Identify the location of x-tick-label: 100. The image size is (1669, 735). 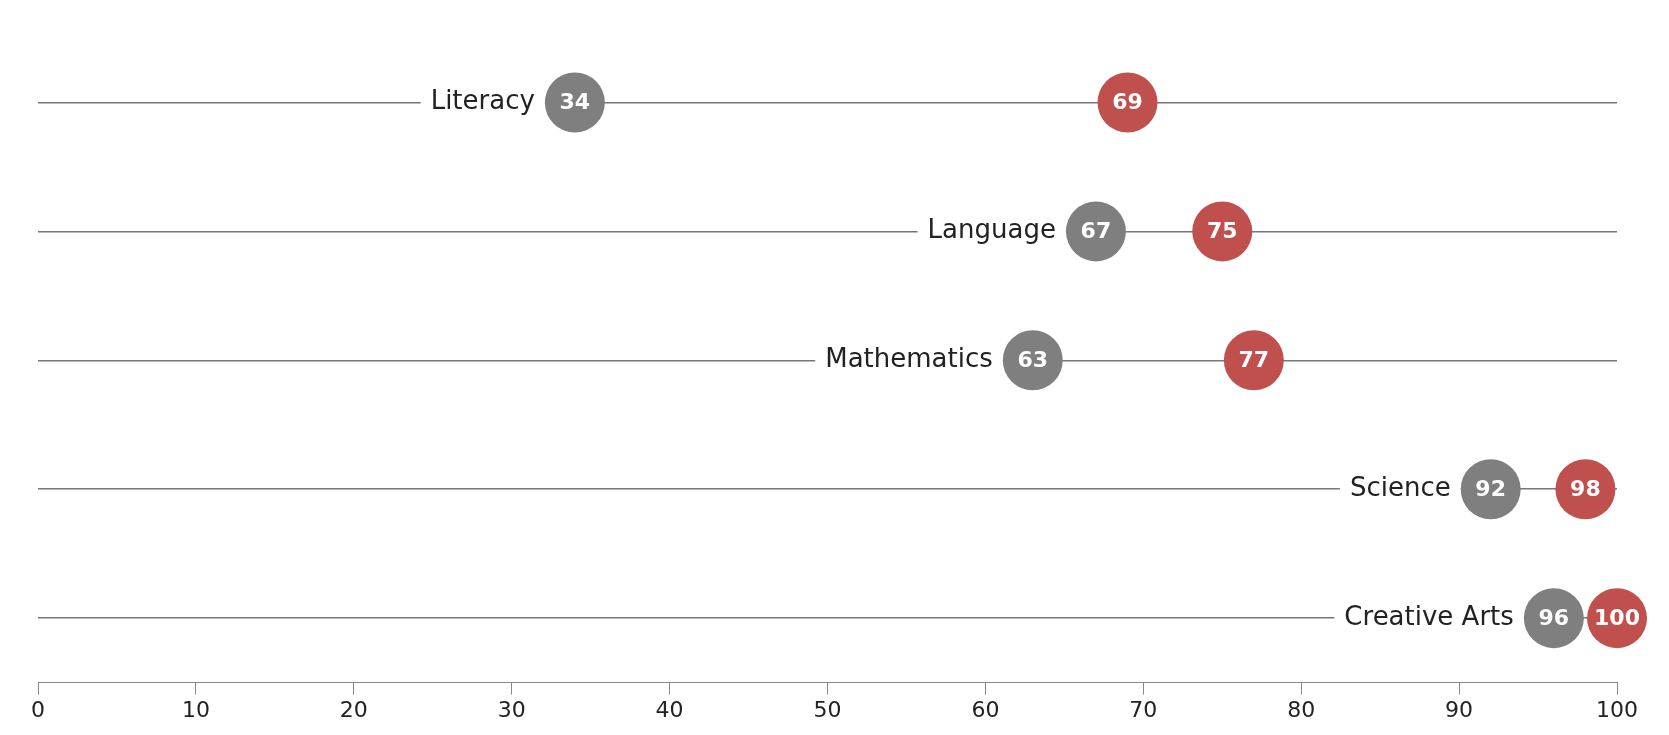
(1617, 709).